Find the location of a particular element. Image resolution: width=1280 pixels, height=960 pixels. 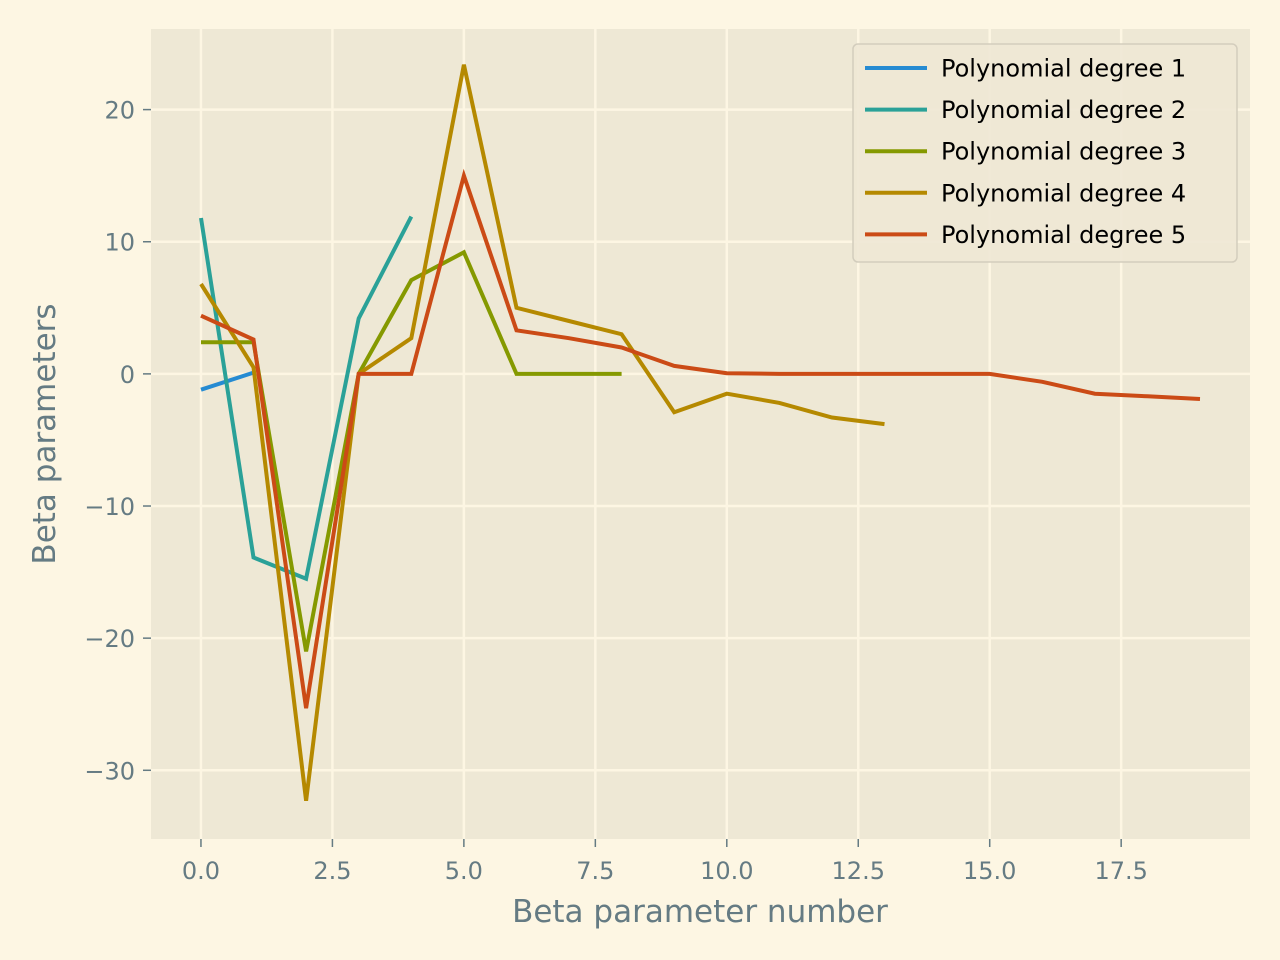

legend-frame is located at coordinates (1045, 153).